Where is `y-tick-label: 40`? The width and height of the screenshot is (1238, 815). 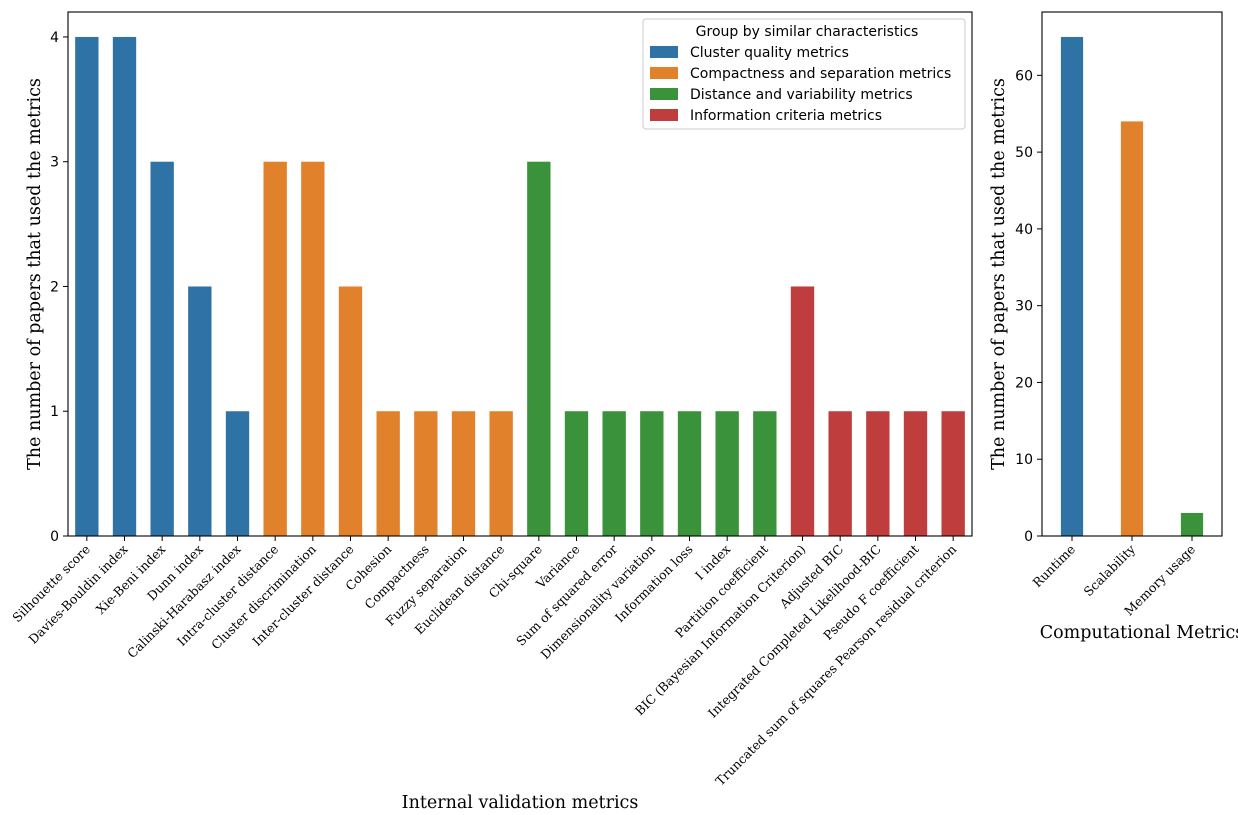
y-tick-label: 40 is located at coordinates (1024, 230).